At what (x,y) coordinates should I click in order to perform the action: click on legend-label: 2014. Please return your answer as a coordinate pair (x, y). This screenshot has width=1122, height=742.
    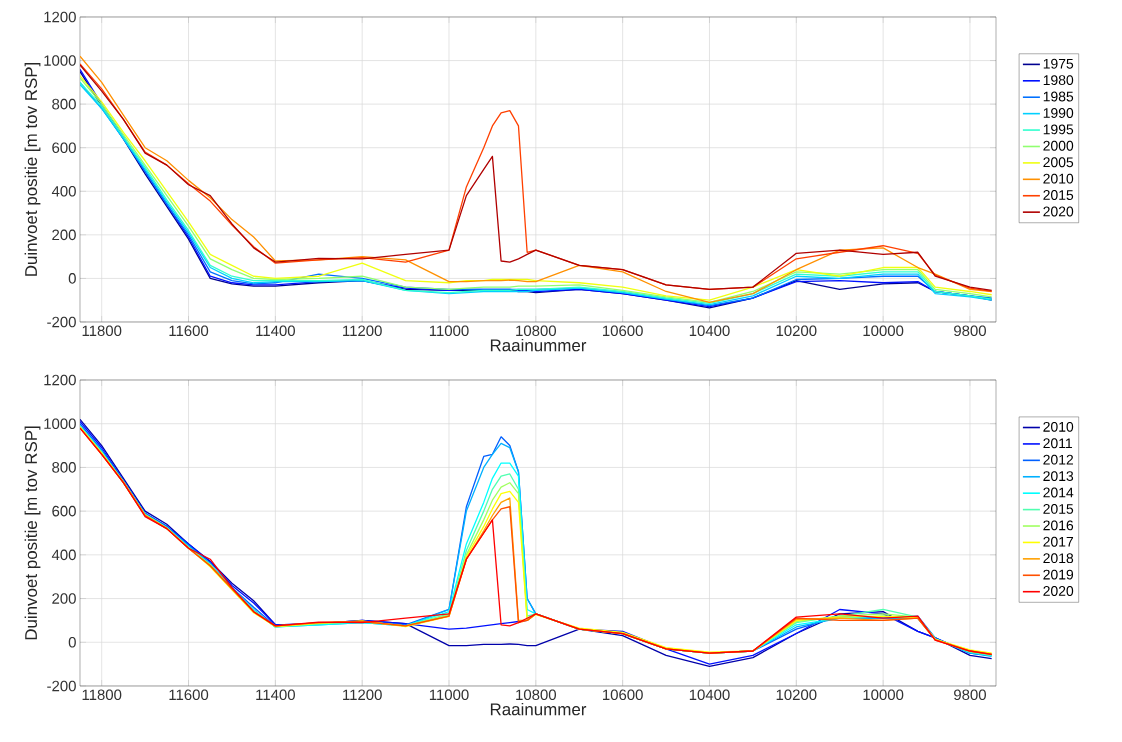
    Looking at the image, I should click on (1058, 492).